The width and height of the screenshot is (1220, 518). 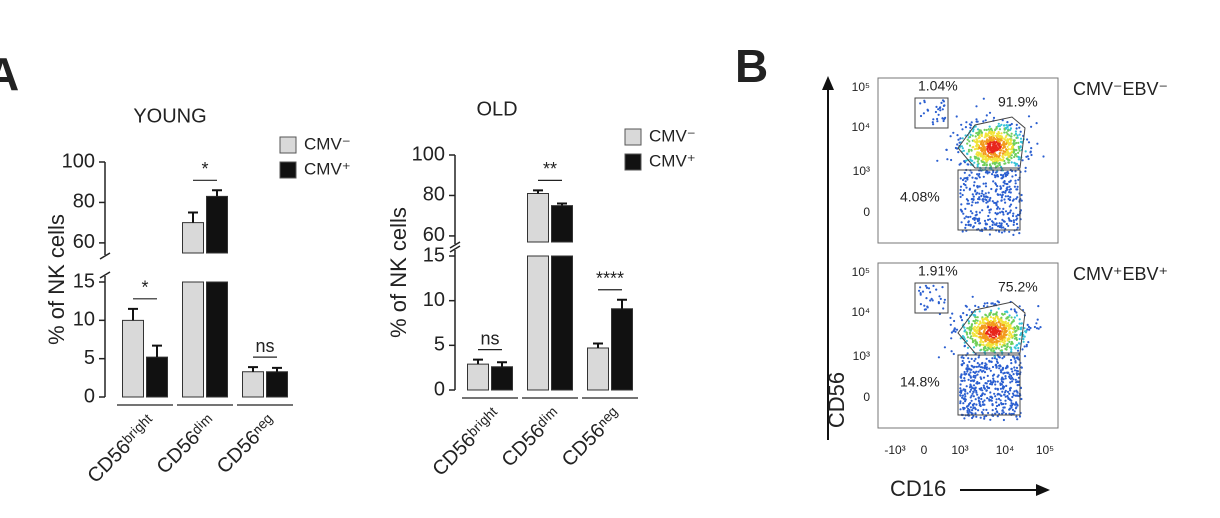 What do you see at coordinates (1120, 274) in the screenshot?
I see `plot-label: CMV⁺EBV⁺` at bounding box center [1120, 274].